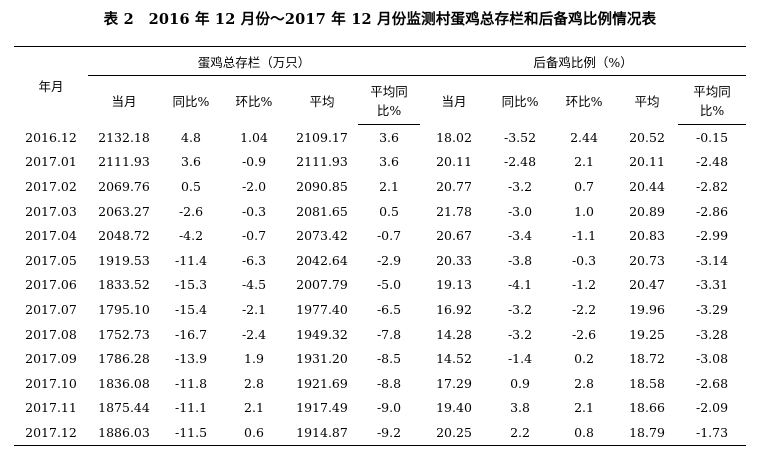 Image resolution: width=760 pixels, height=453 pixels. I want to click on stock-avg-cell: 2090.85, so click(322, 186).